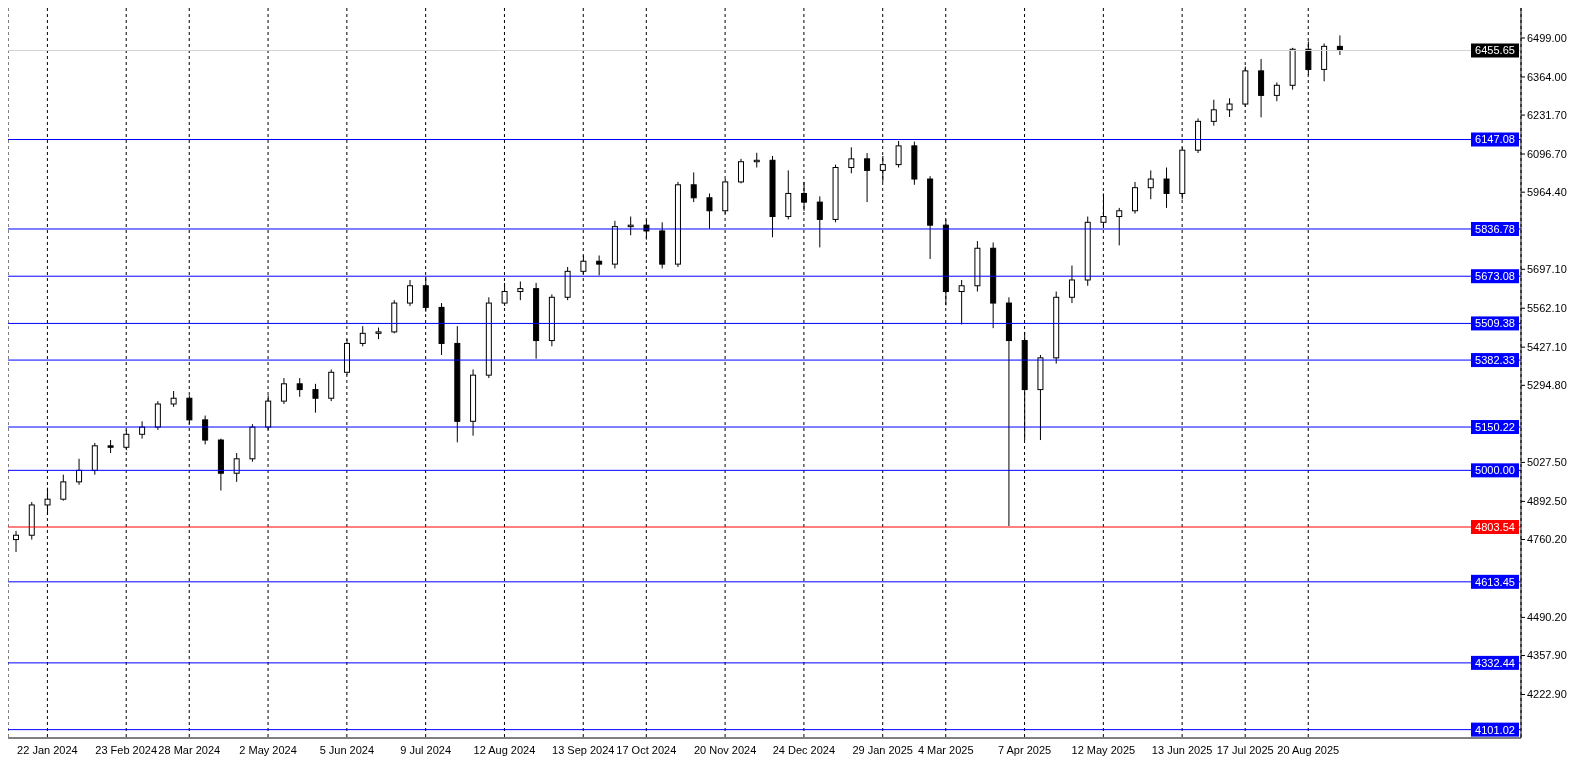 This screenshot has width=1585, height=766. I want to click on x-tick-label: 23 Feb 2024, so click(126, 749).